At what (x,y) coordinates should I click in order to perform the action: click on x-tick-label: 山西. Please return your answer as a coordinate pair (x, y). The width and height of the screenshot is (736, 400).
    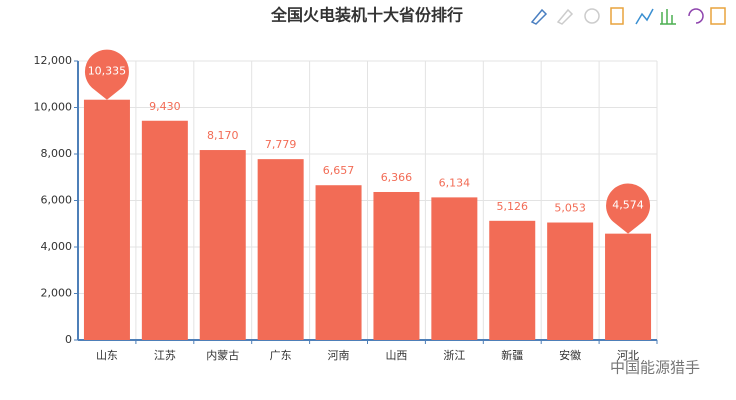
    Looking at the image, I should click on (396, 355).